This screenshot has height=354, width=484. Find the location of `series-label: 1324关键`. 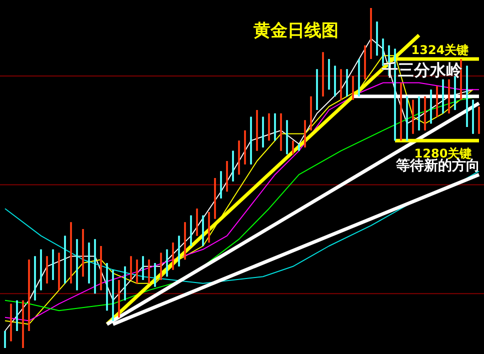

series-label: 1324关键 is located at coordinates (440, 50).